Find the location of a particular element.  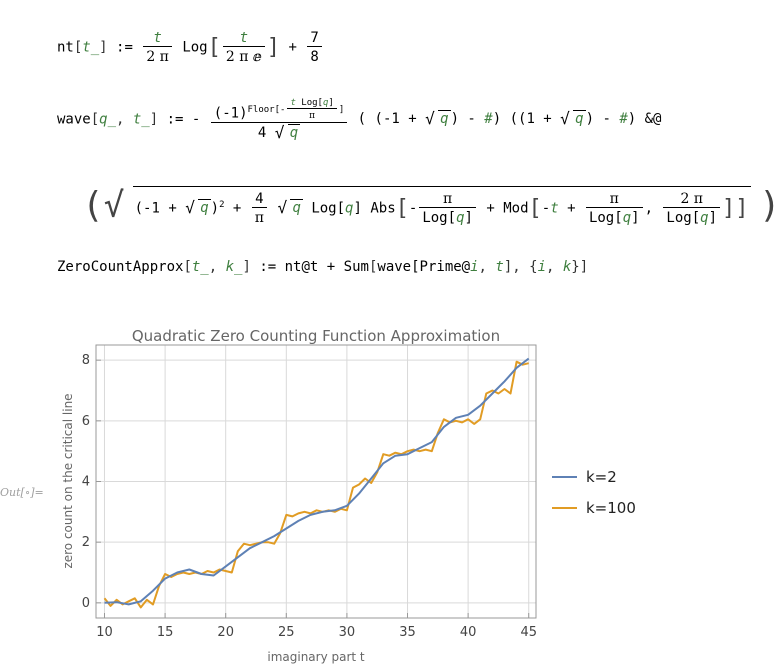

output-cell-label: Out[∘]= is located at coordinates (22, 492).